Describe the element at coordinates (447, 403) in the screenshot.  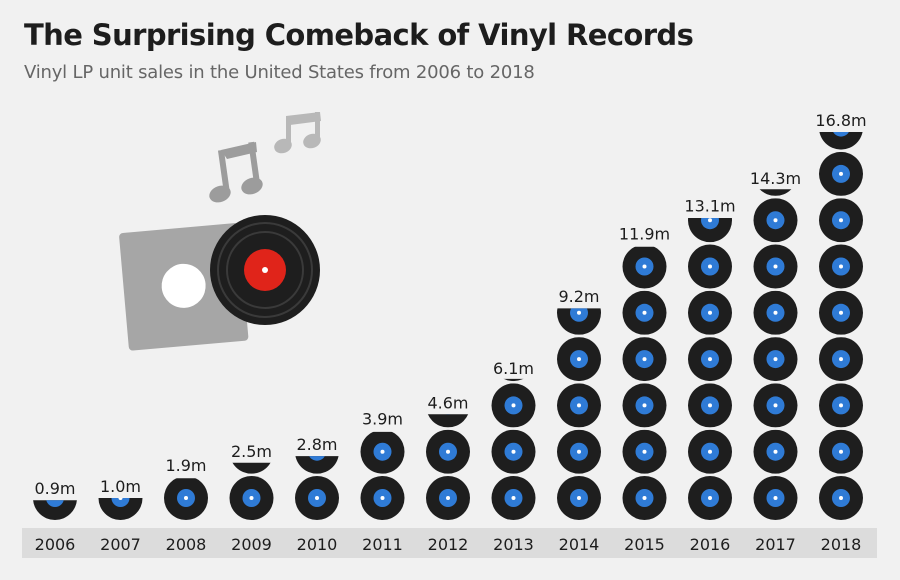
I see `value-label: 4.6m` at that location.